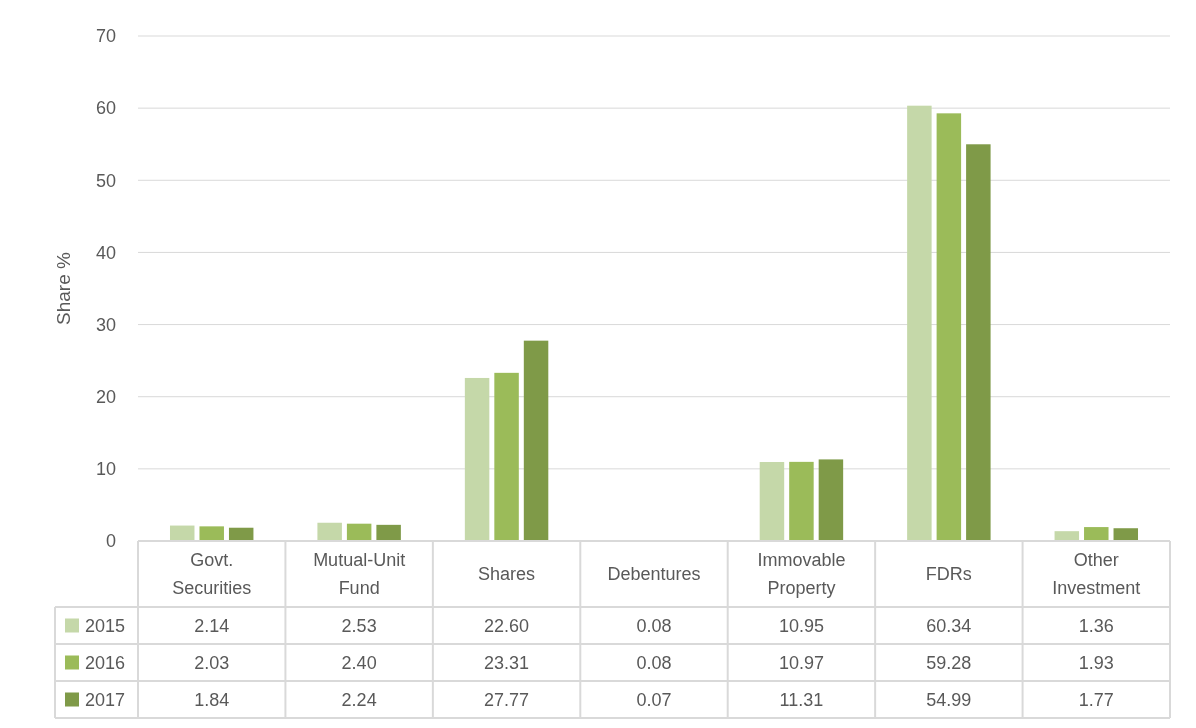  Describe the element at coordinates (110, 541) in the screenshot. I see `y-tick-label: 0` at that location.